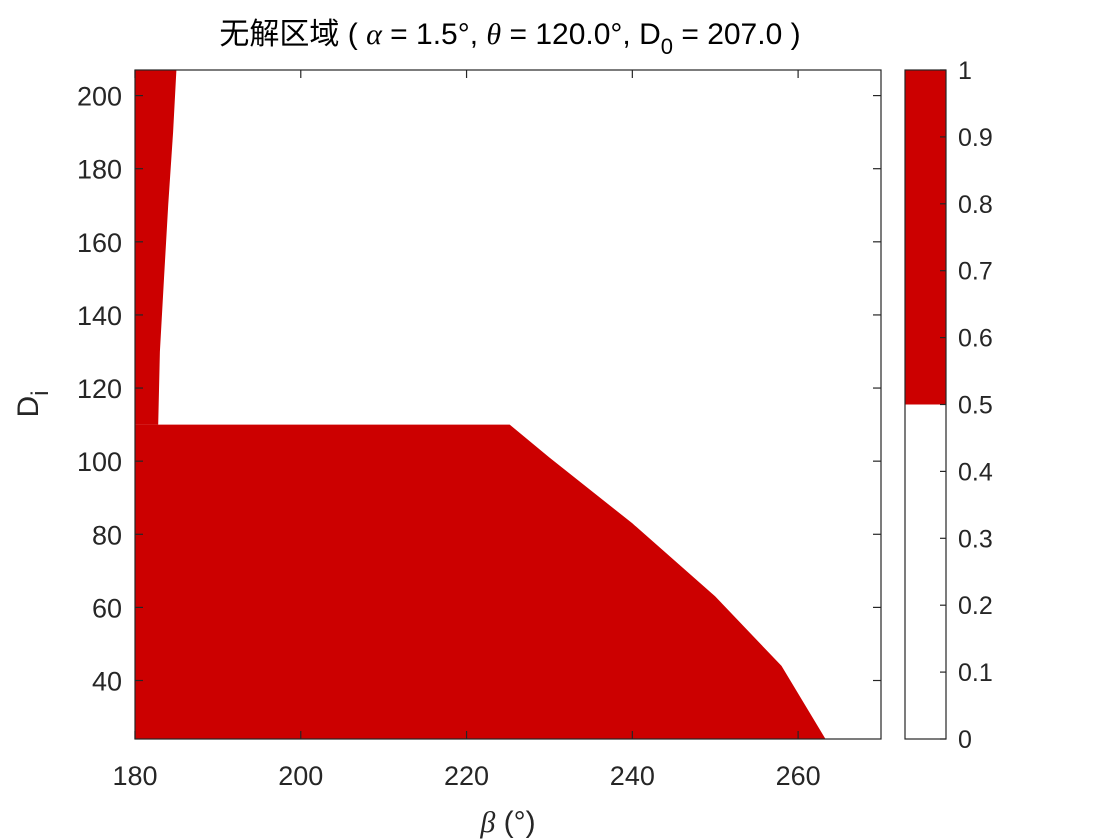 The image size is (1120, 840). What do you see at coordinates (975, 339) in the screenshot?
I see `colorbar-tick-label: 0.6` at bounding box center [975, 339].